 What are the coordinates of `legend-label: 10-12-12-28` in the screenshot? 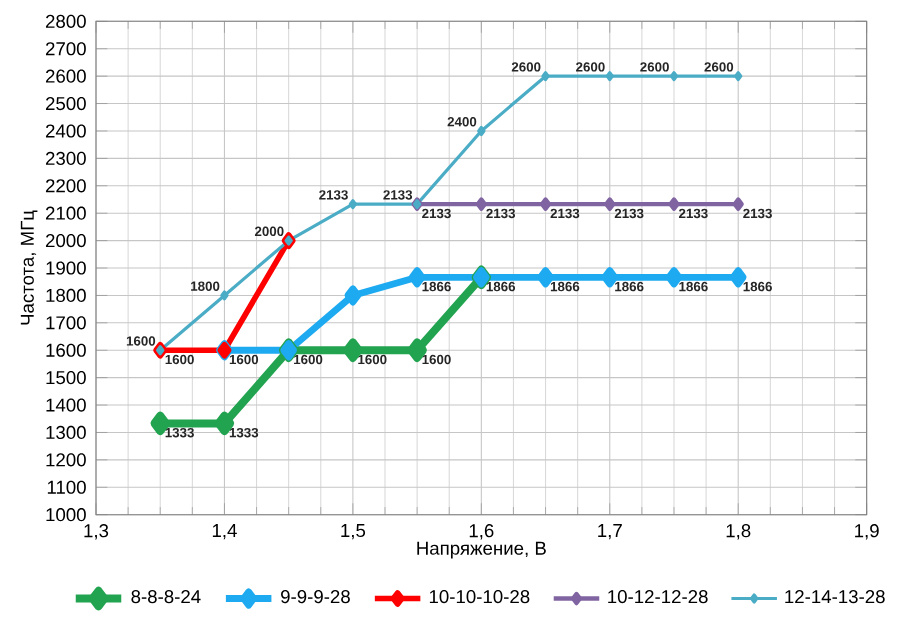 It's located at (658, 597).